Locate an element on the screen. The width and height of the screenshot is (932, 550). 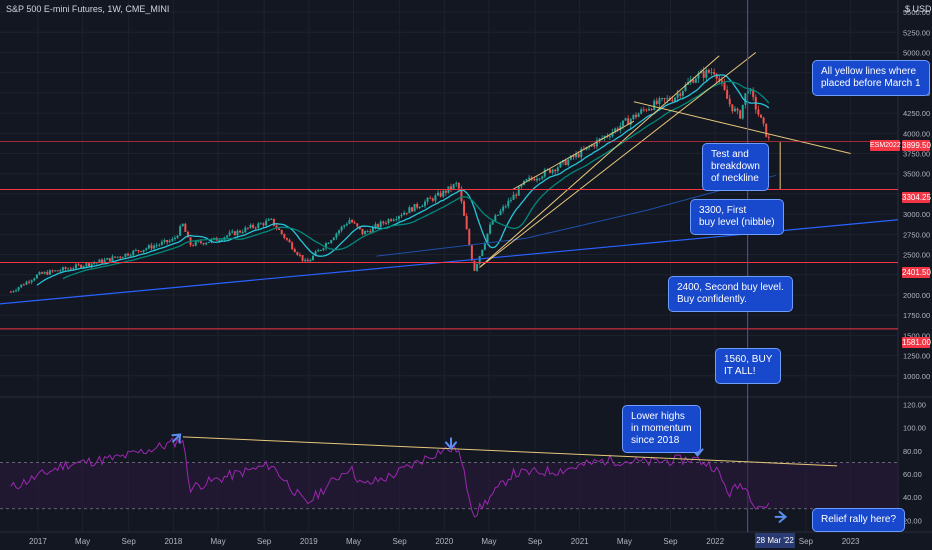
last-price-tag: 3899.50 is located at coordinates (916, 145).